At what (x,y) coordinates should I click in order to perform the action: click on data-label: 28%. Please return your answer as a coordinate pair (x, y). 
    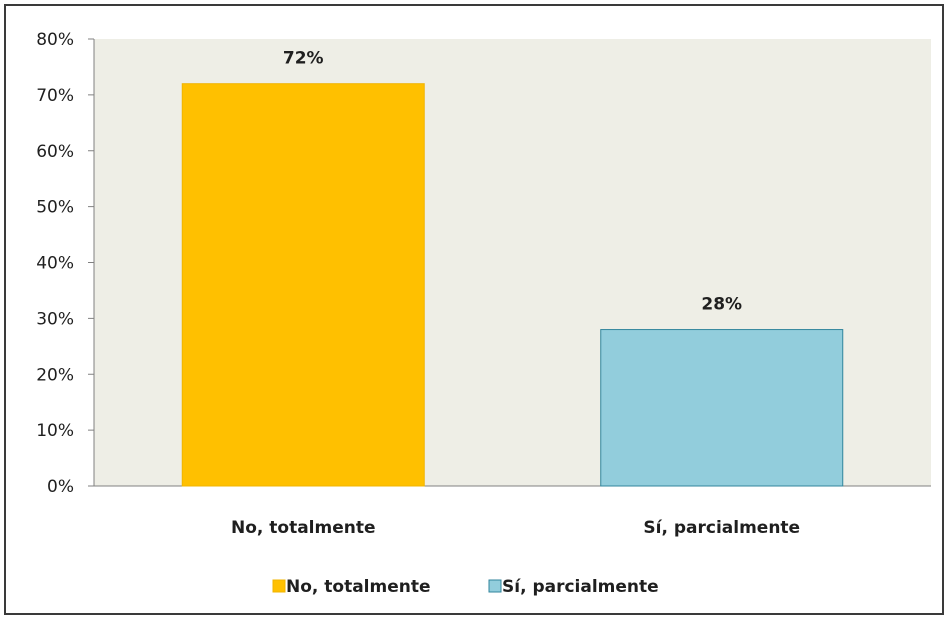
    Looking at the image, I should click on (721, 305).